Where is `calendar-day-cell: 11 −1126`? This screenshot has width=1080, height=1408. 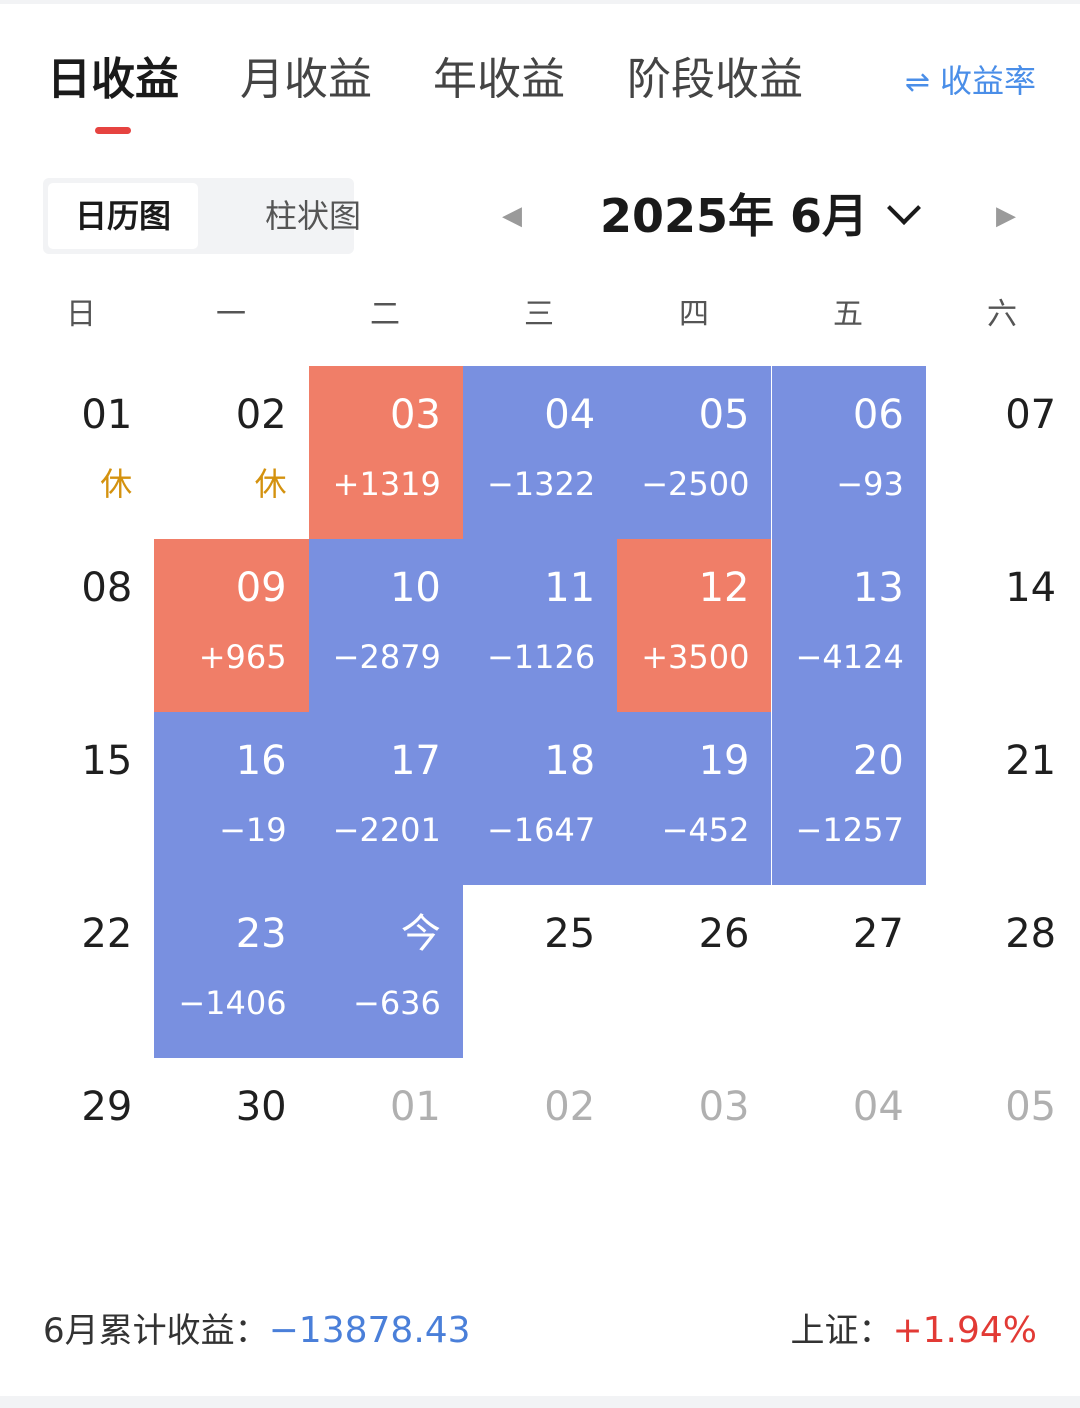
calendar-day-cell: 11 −1126 is located at coordinates (540, 625).